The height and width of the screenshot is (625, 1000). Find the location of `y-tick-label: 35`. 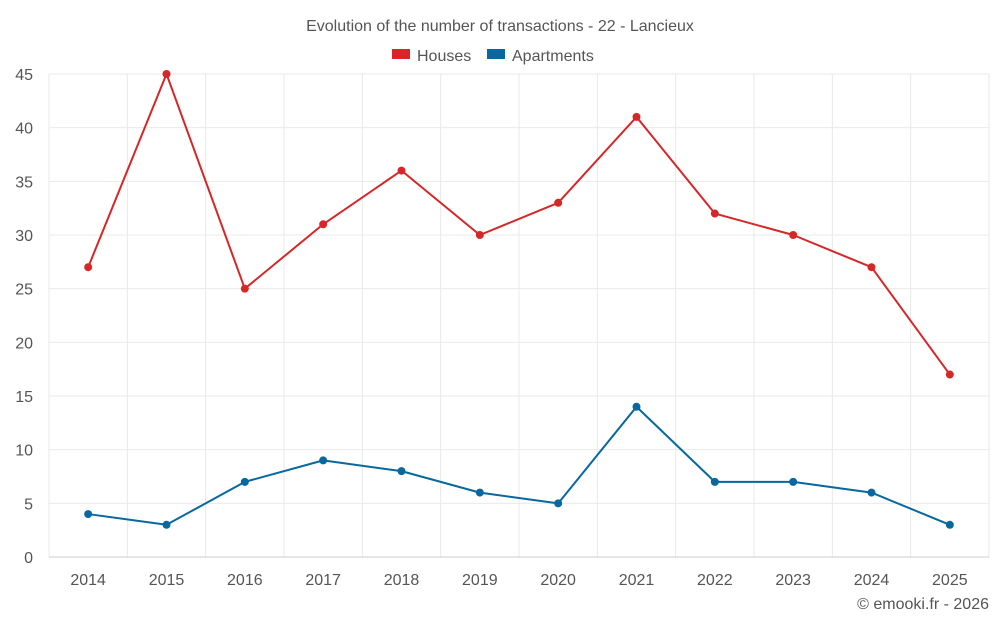

y-tick-label: 35 is located at coordinates (24, 182).